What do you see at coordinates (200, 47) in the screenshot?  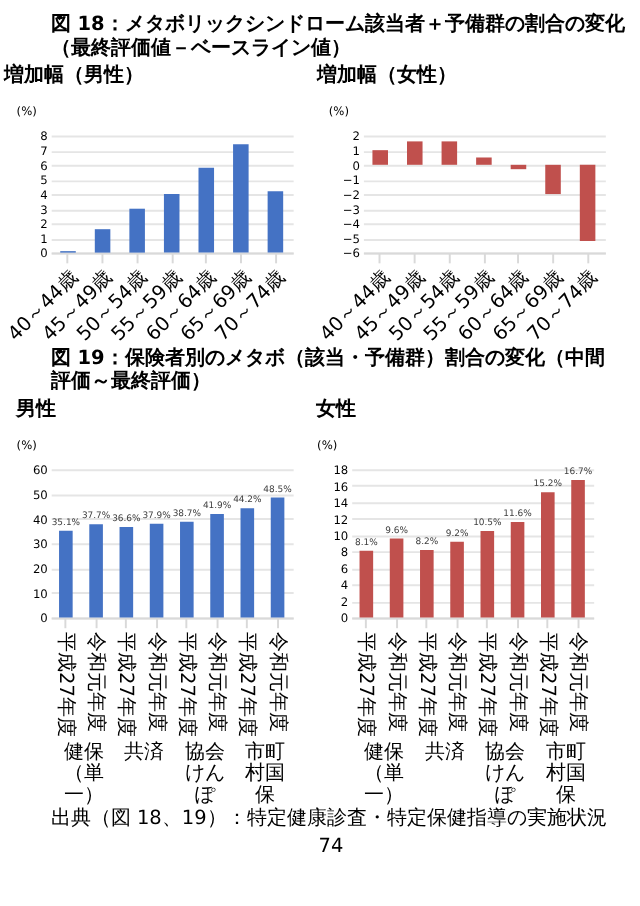 I see `text: （最終評価値－ベースライン値）` at bounding box center [200, 47].